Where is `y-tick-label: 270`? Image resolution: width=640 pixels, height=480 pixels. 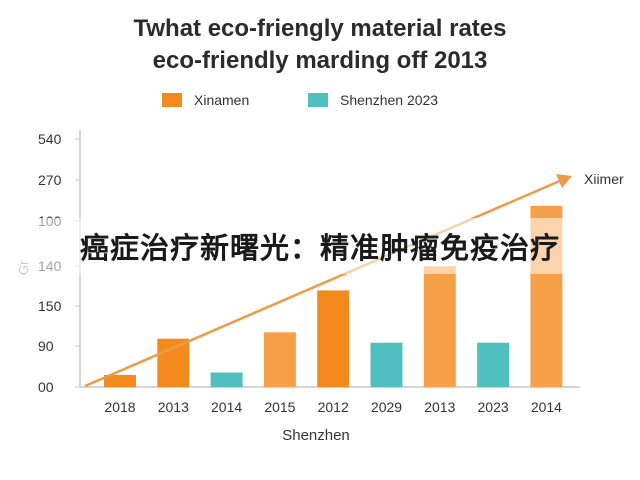
y-tick-label: 270 is located at coordinates (50, 180).